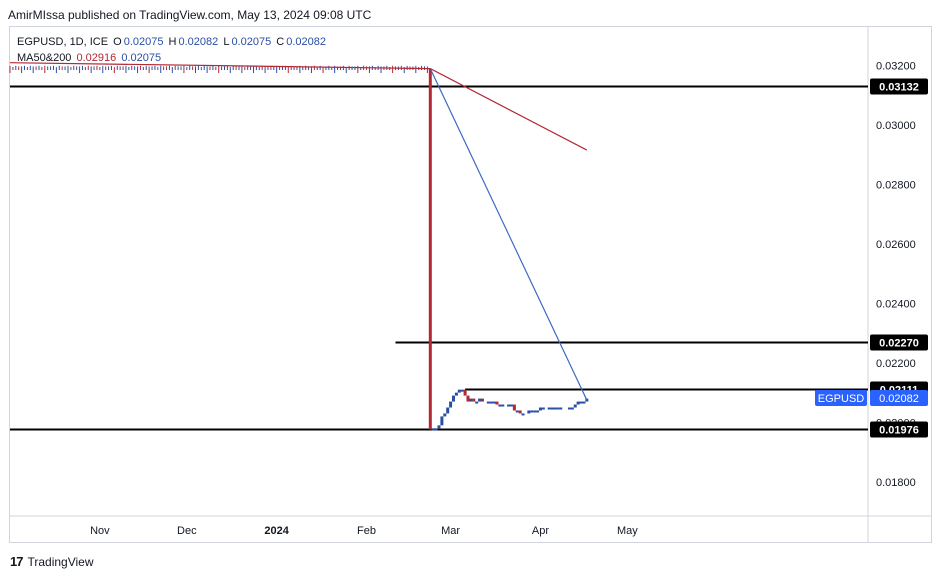 This screenshot has width=939, height=579. I want to click on low-label: L, so click(226, 42).